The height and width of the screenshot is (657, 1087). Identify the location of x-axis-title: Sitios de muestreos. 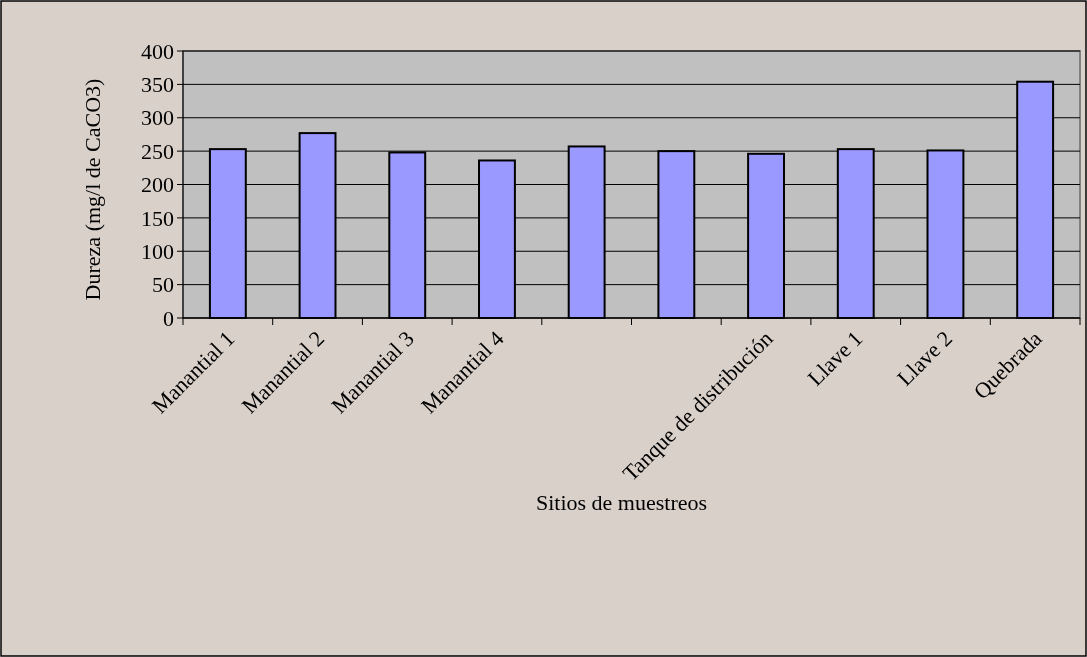
(621, 502).